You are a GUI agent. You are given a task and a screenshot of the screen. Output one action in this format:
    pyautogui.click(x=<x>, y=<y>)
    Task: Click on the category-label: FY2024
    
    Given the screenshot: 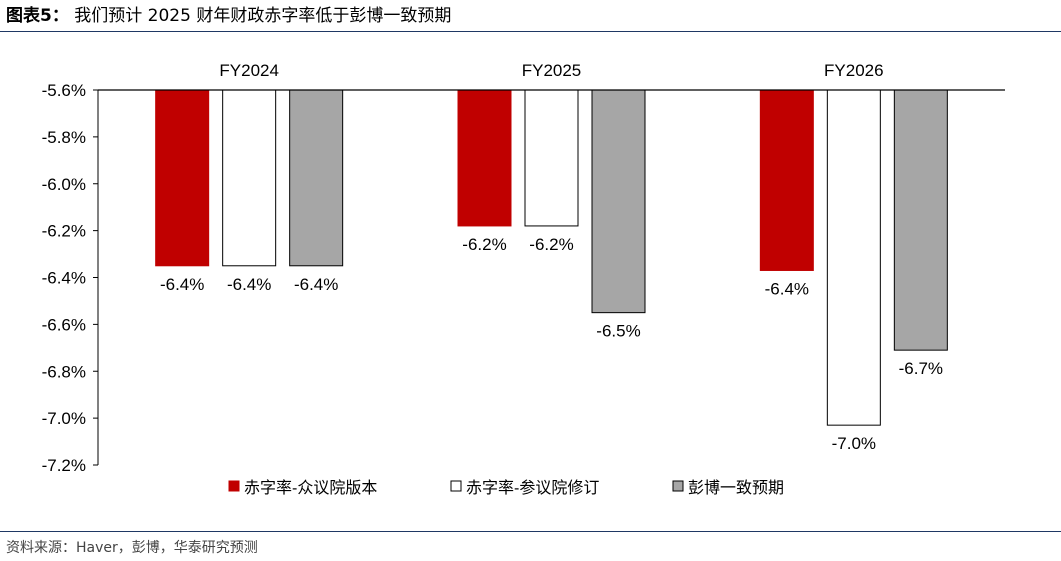 What is the action you would take?
    pyautogui.click(x=249, y=70)
    